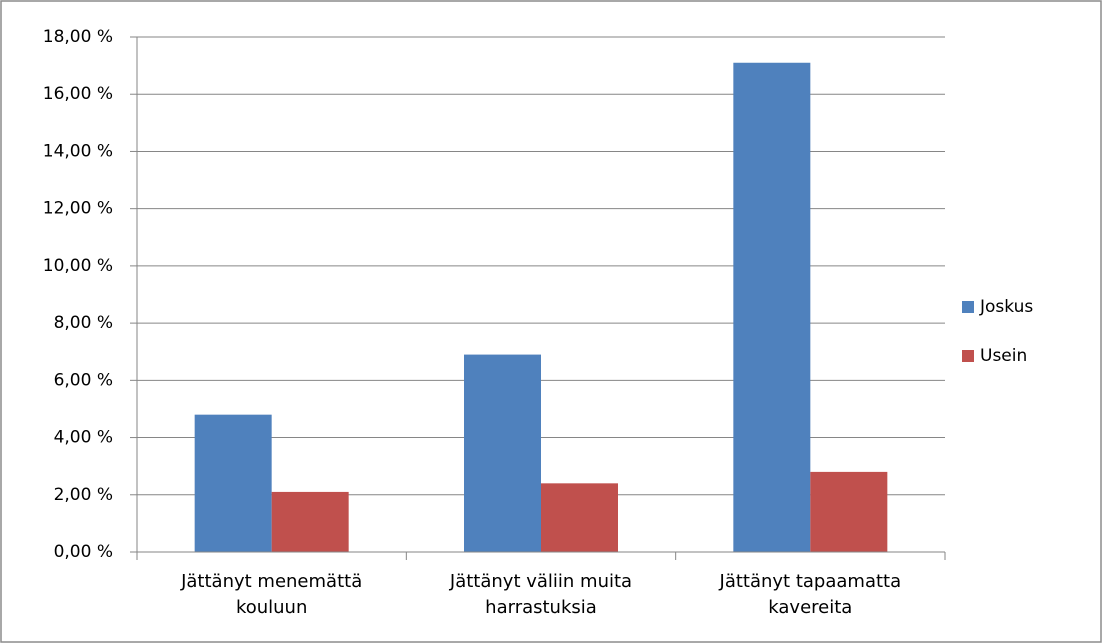 This screenshot has width=1103, height=644. Describe the element at coordinates (83, 438) in the screenshot. I see `y-tick-label: 4,00 %` at that location.